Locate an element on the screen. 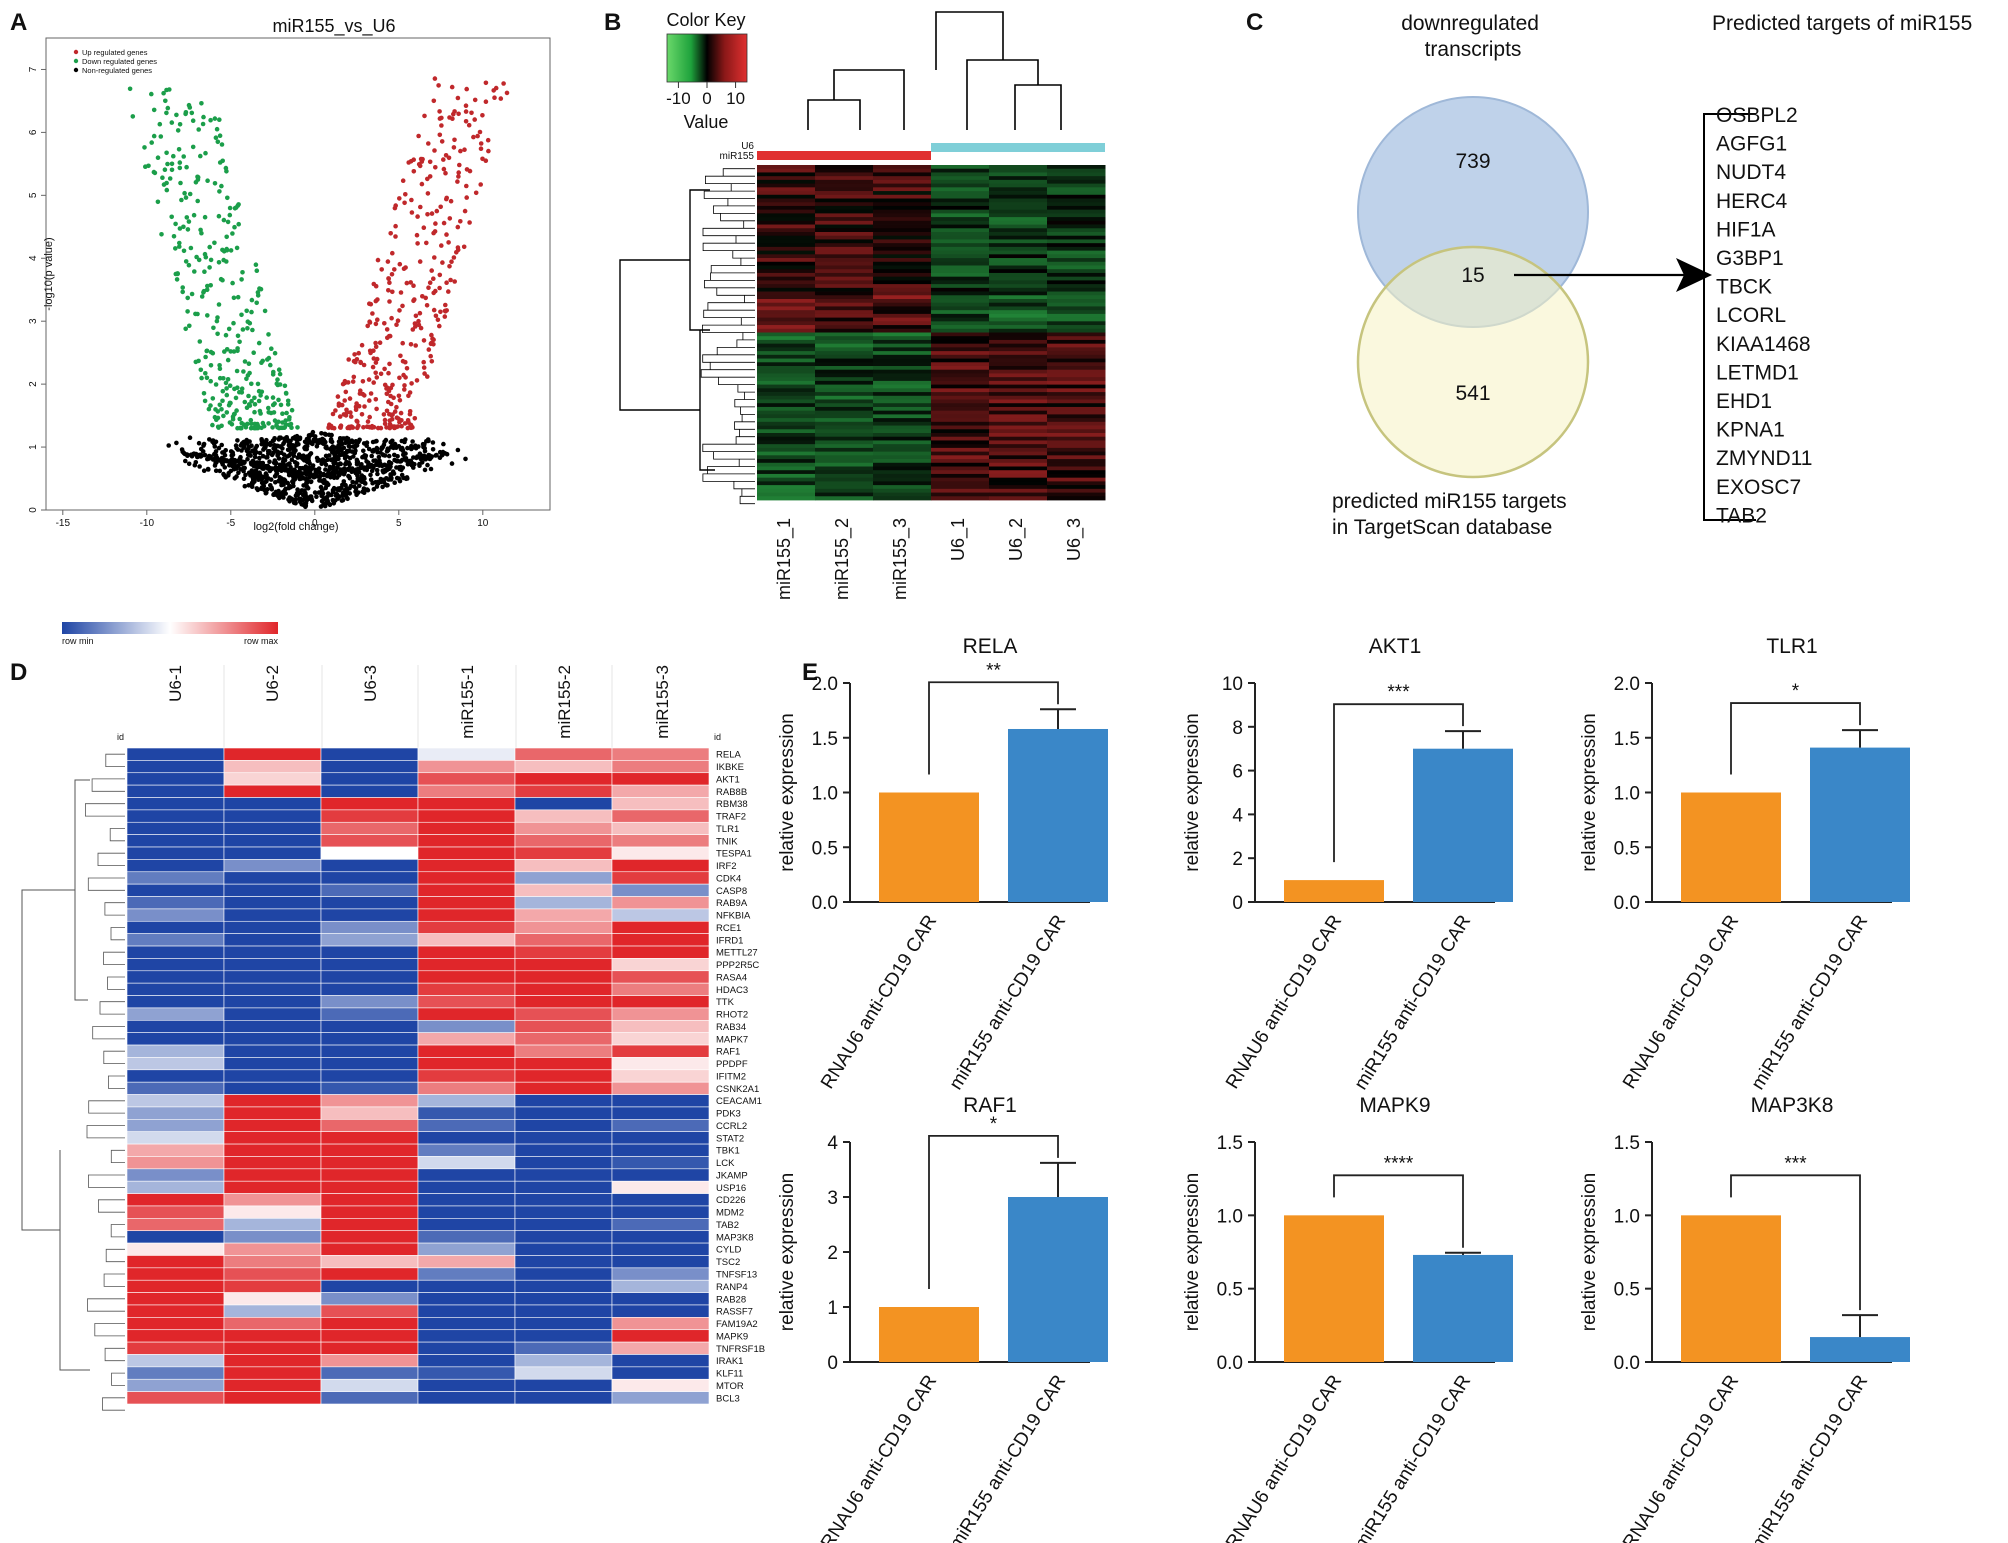 The height and width of the screenshot is (1543, 2008). target-gene-osbpl2: OSBPL2 is located at coordinates (1757, 115).